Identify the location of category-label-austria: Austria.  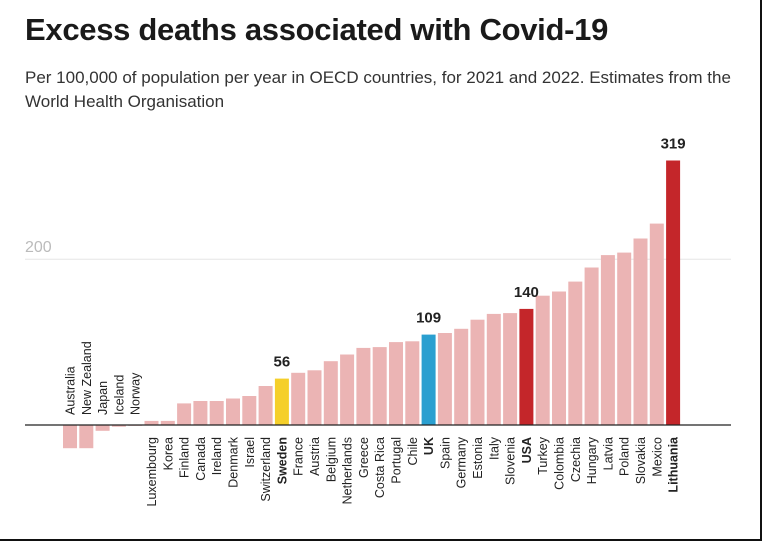
(315, 456).